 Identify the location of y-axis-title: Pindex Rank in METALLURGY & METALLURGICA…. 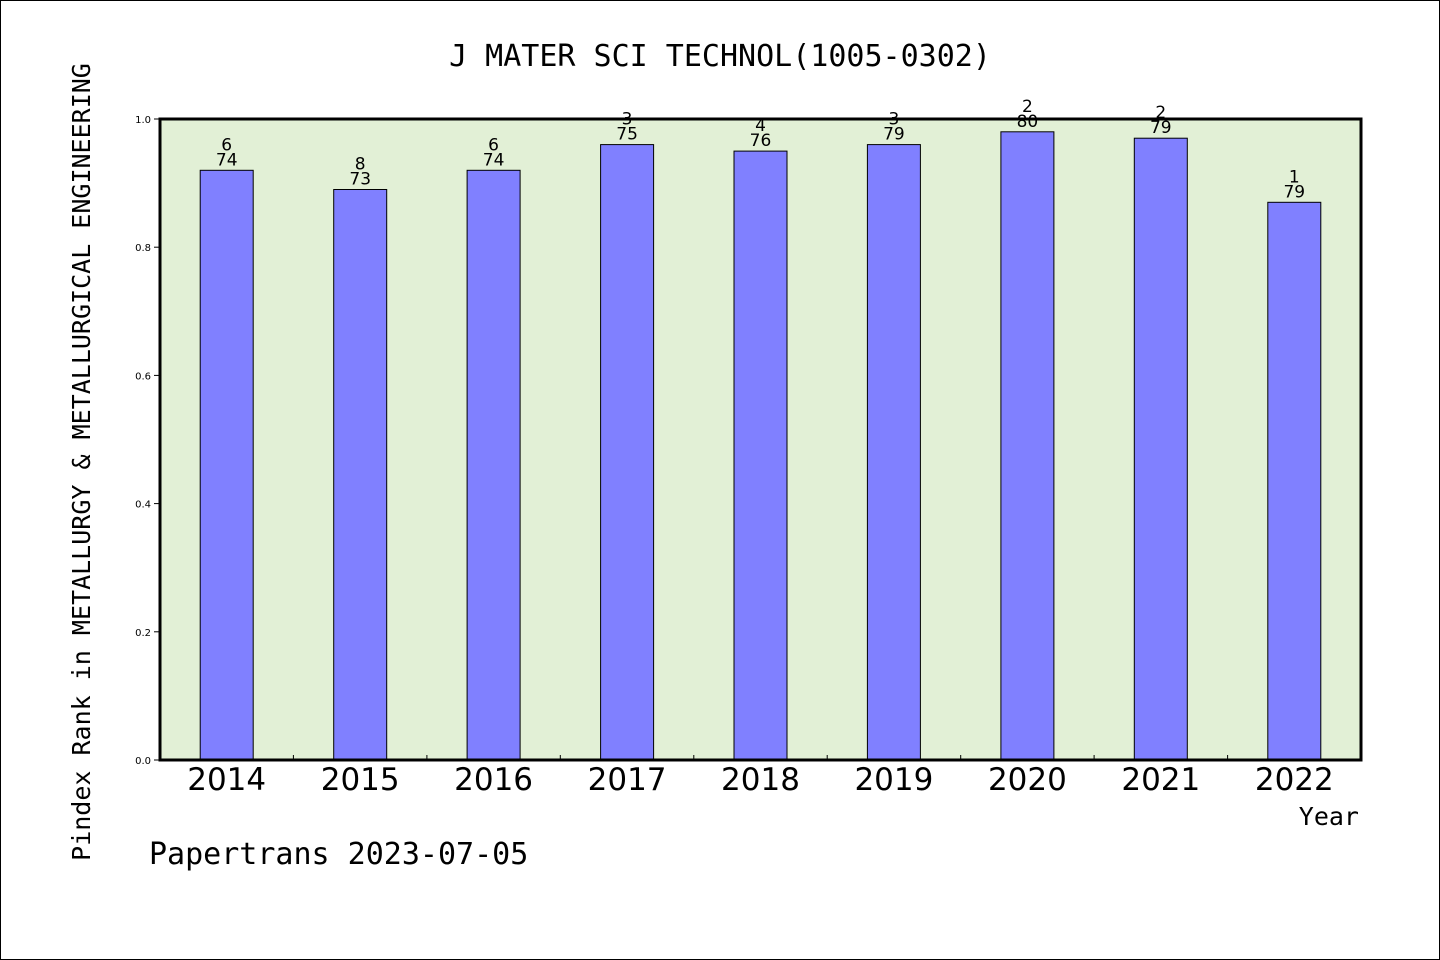
(81, 462).